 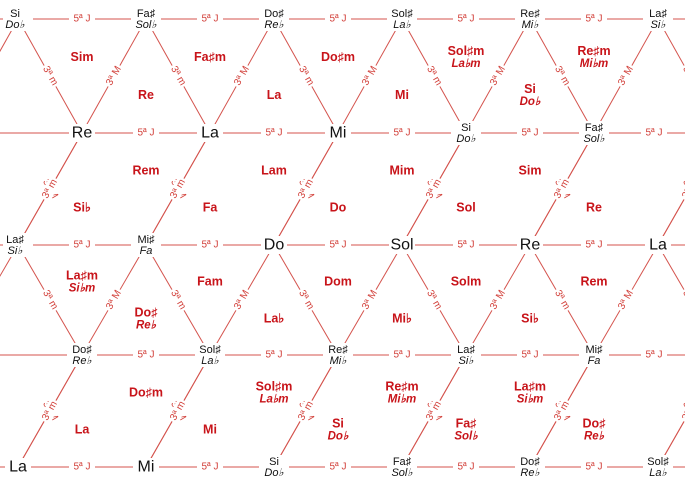 What do you see at coordinates (658, 245) in the screenshot?
I see `note-label: La` at bounding box center [658, 245].